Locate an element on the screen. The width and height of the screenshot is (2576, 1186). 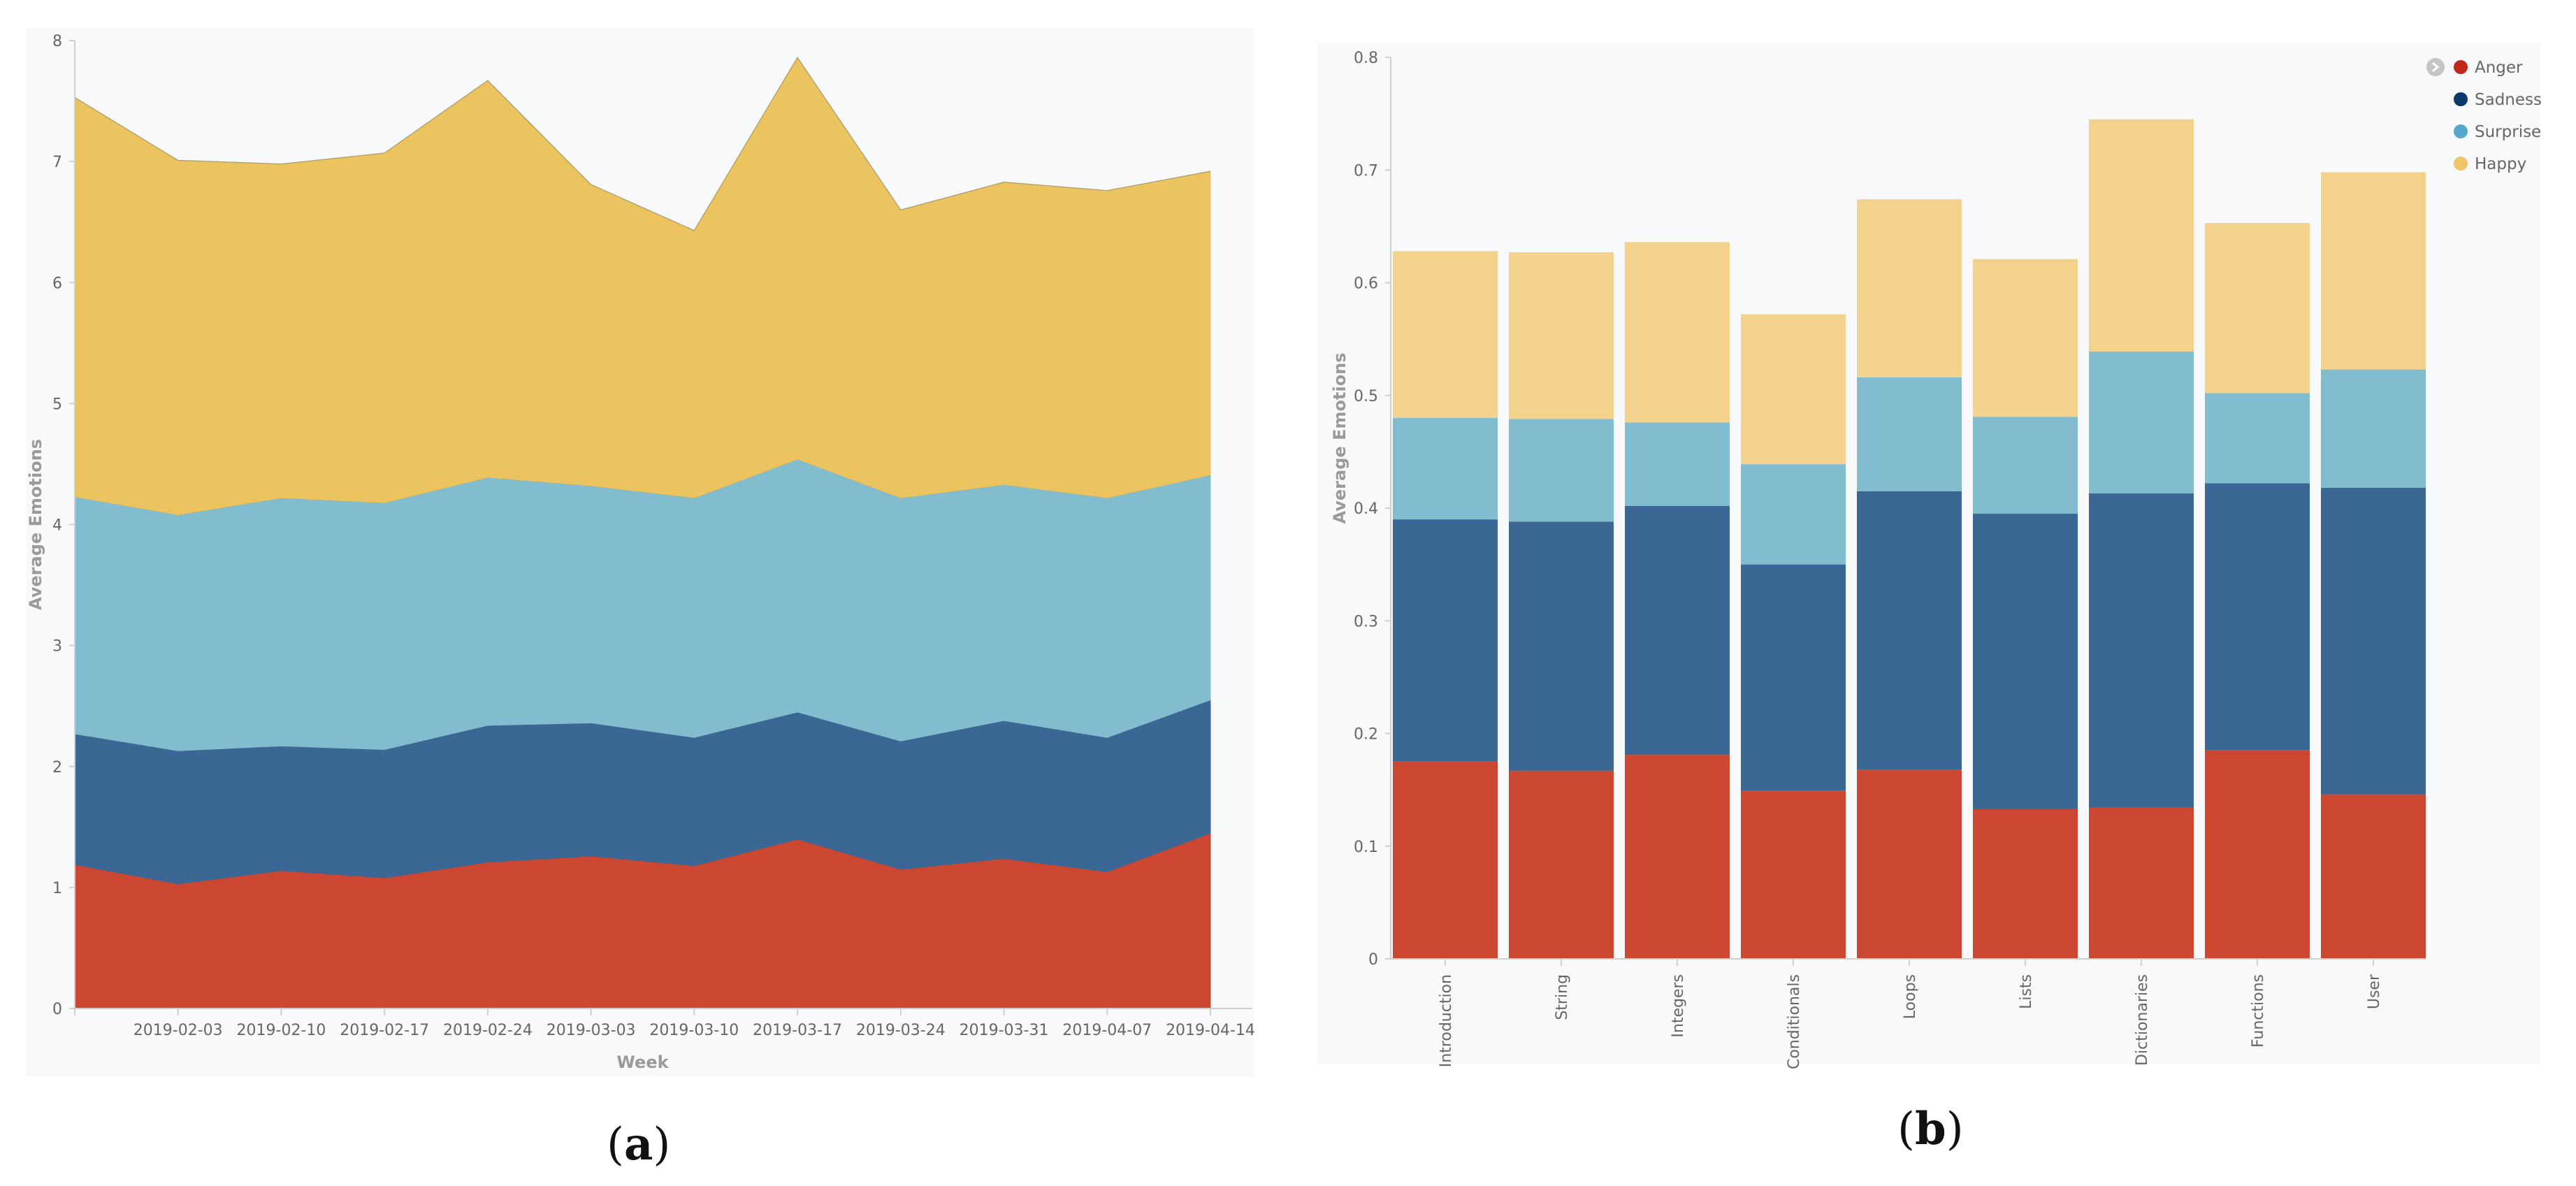
y-tick-label: 2 is located at coordinates (57, 767).